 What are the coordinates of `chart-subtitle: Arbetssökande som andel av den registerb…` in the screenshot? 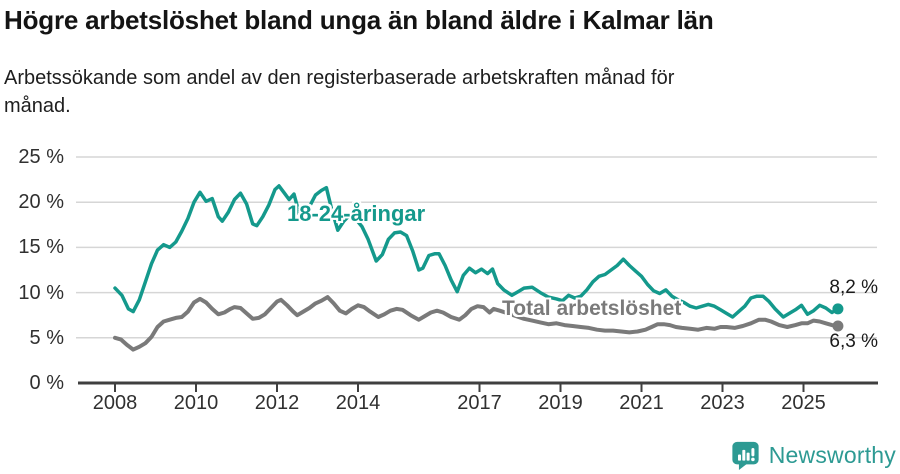 It's located at (339, 92).